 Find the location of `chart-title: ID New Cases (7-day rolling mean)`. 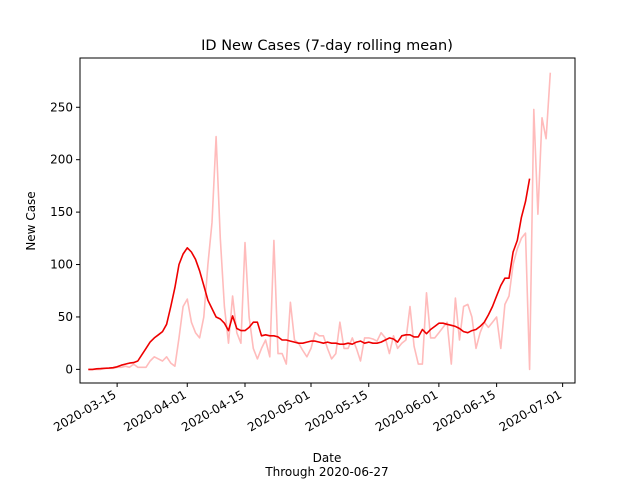

chart-title: ID New Cases (7-day rolling mean) is located at coordinates (327, 46).